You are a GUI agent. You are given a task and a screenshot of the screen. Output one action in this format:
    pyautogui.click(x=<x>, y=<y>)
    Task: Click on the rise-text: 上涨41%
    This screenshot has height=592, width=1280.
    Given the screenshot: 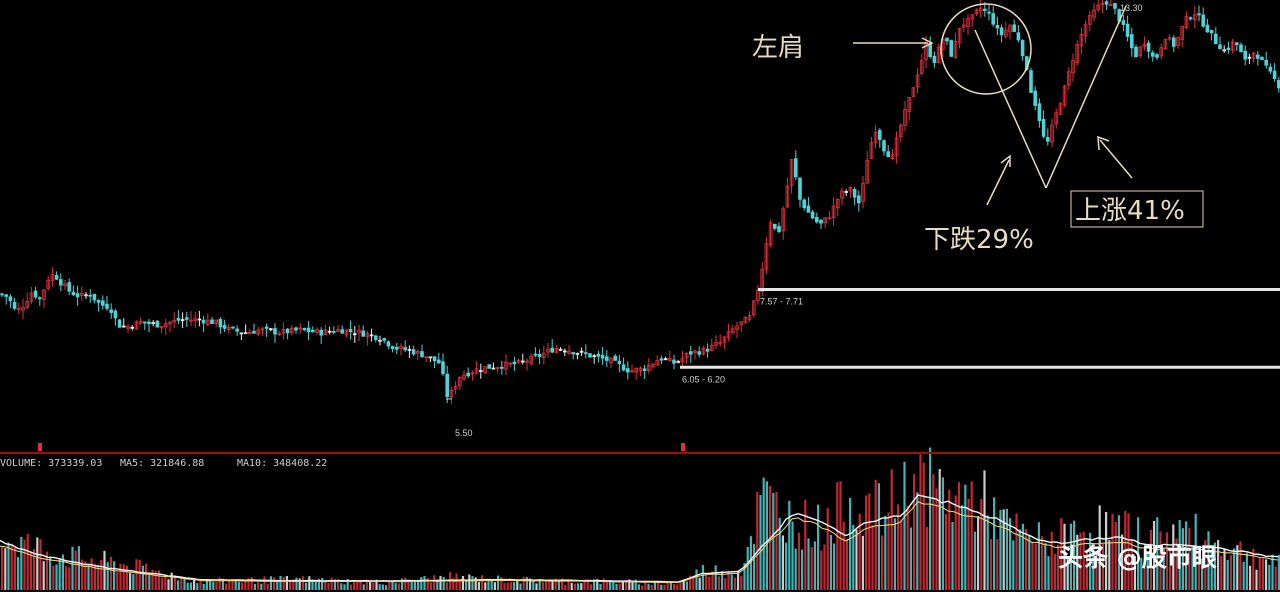 What is the action you would take?
    pyautogui.click(x=1130, y=211)
    